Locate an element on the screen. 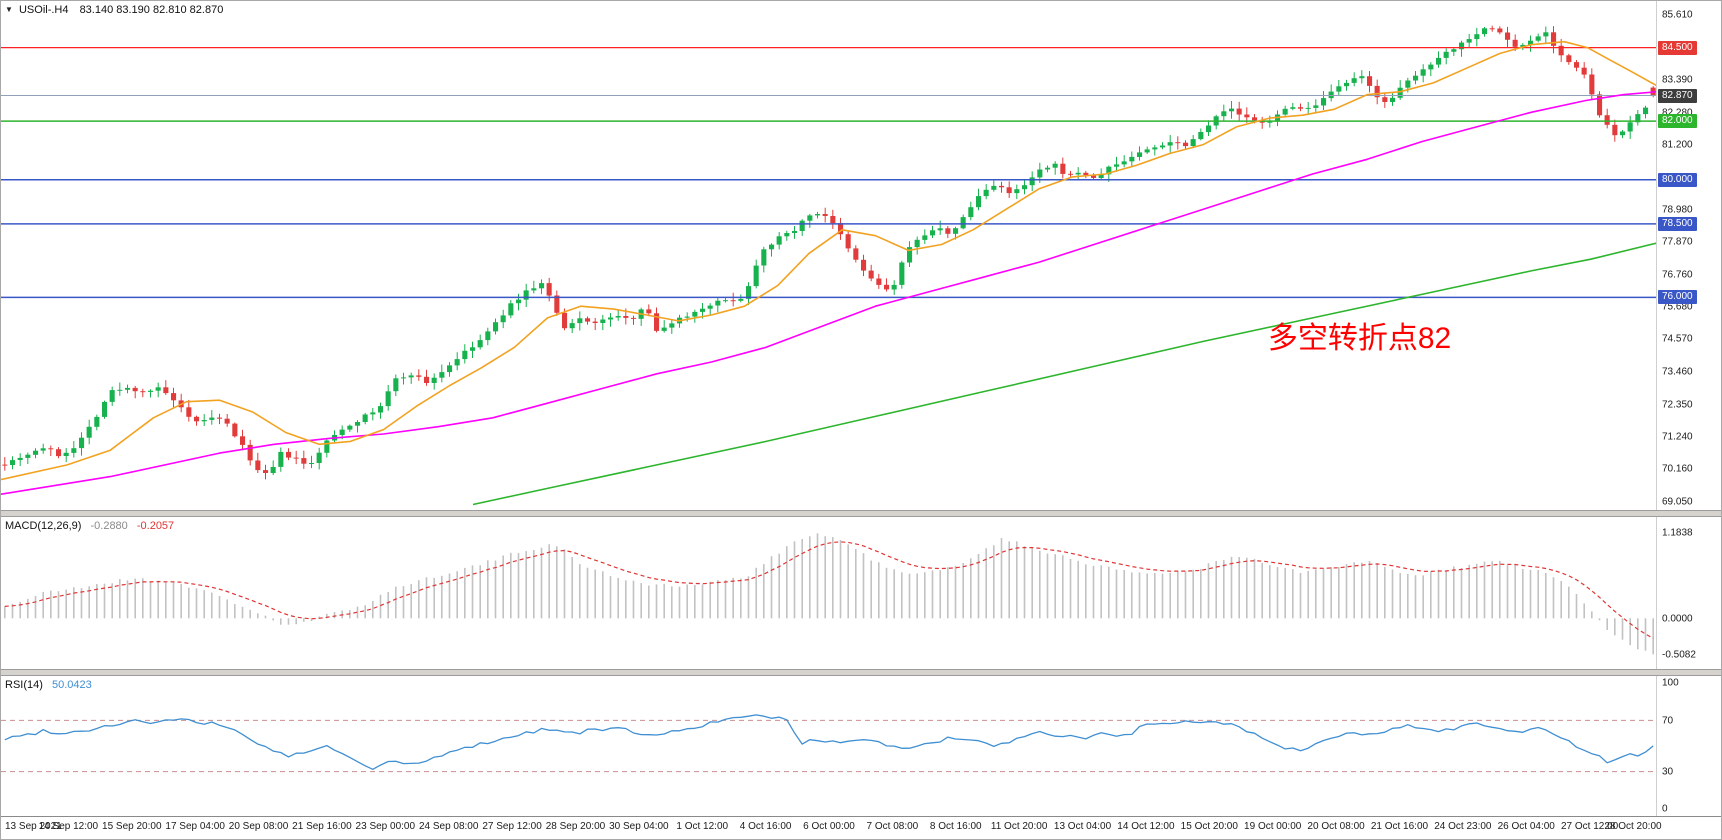 The width and height of the screenshot is (1722, 840). price-tick-label: 83.390 is located at coordinates (1677, 80).